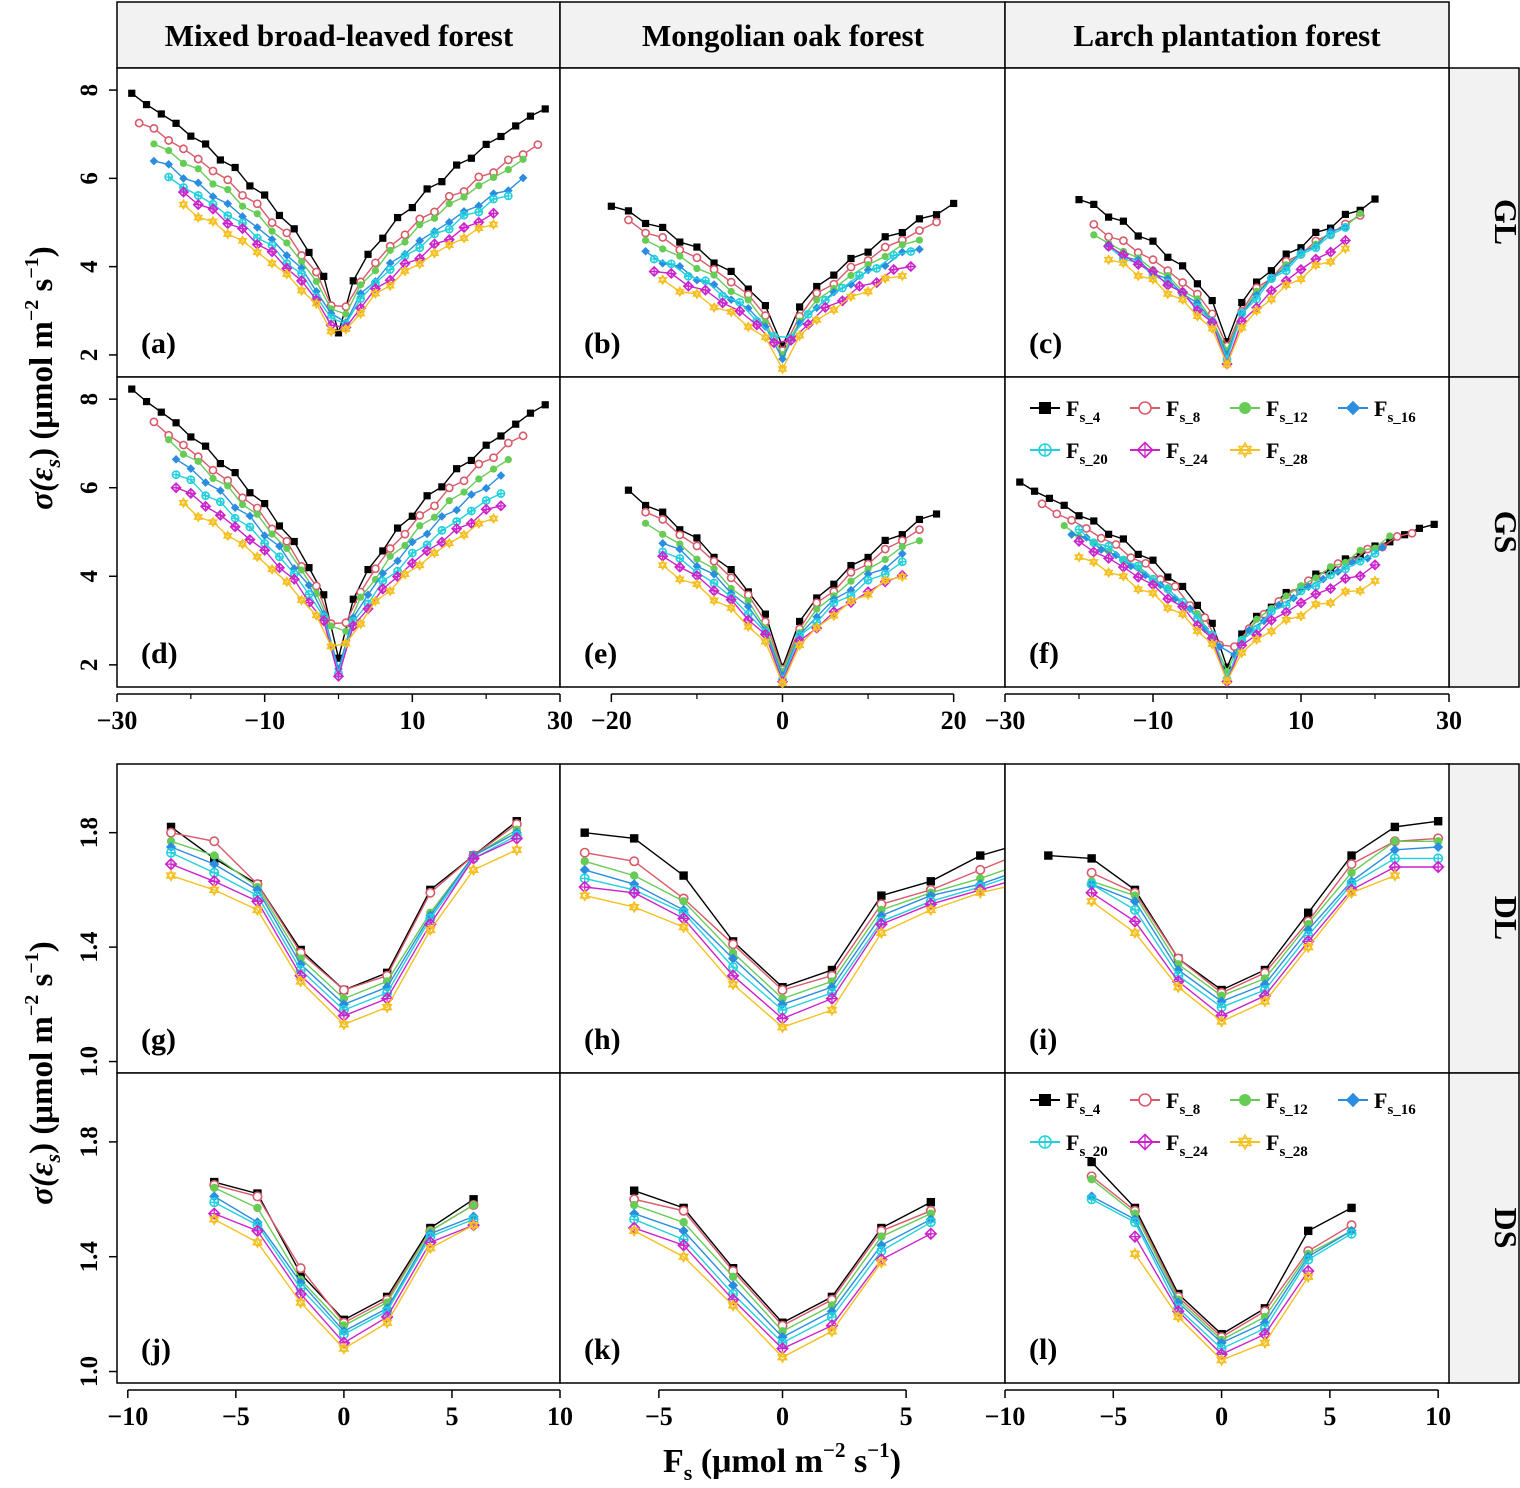 This screenshot has height=1488, width=1520. What do you see at coordinates (412, 720) in the screenshot?
I see `x-tick-label: 10` at bounding box center [412, 720].